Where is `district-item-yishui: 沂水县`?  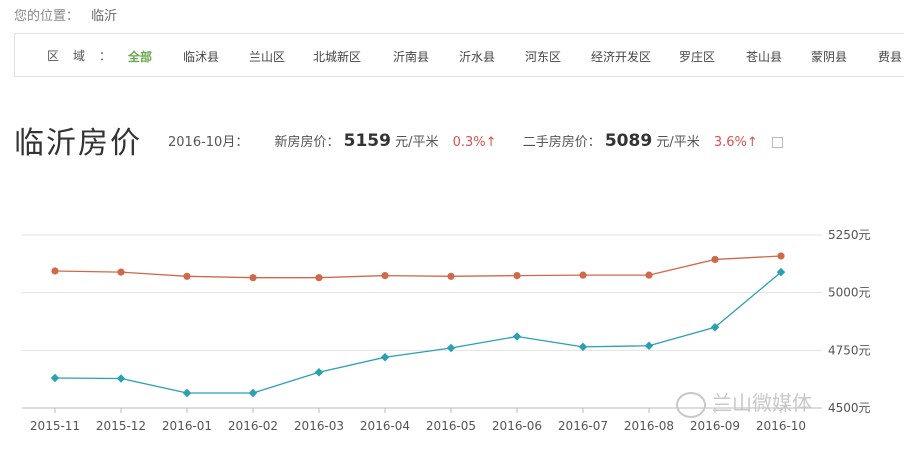
district-item-yishui: 沂水县 is located at coordinates (477, 57).